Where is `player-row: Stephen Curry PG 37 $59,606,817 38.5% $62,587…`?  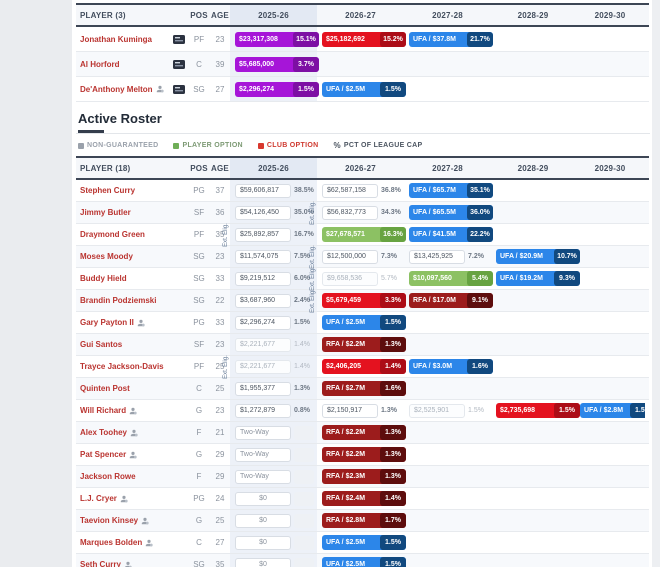 player-row: Stephen Curry PG 37 $59,606,817 38.5% $62,587… is located at coordinates (362, 191).